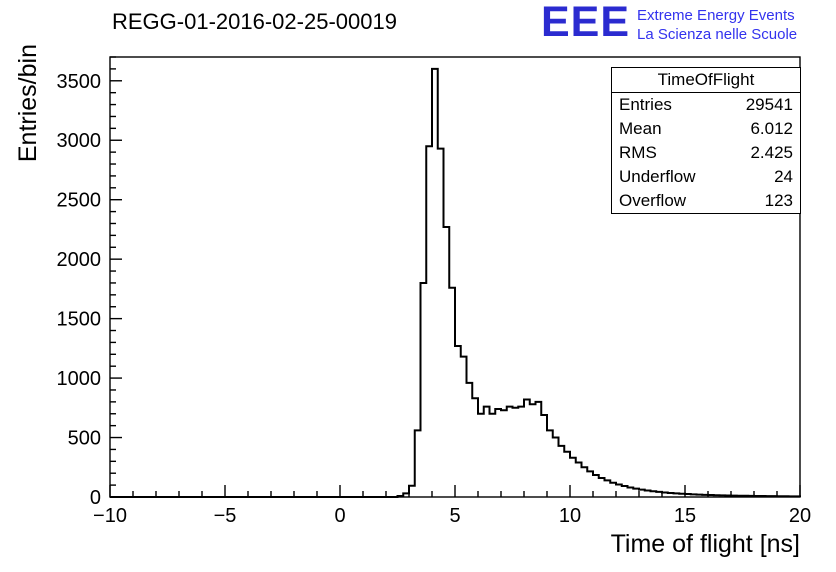 This screenshot has height=572, width=836. What do you see at coordinates (95, 498) in the screenshot?
I see `y-tick-label: 0` at bounding box center [95, 498].